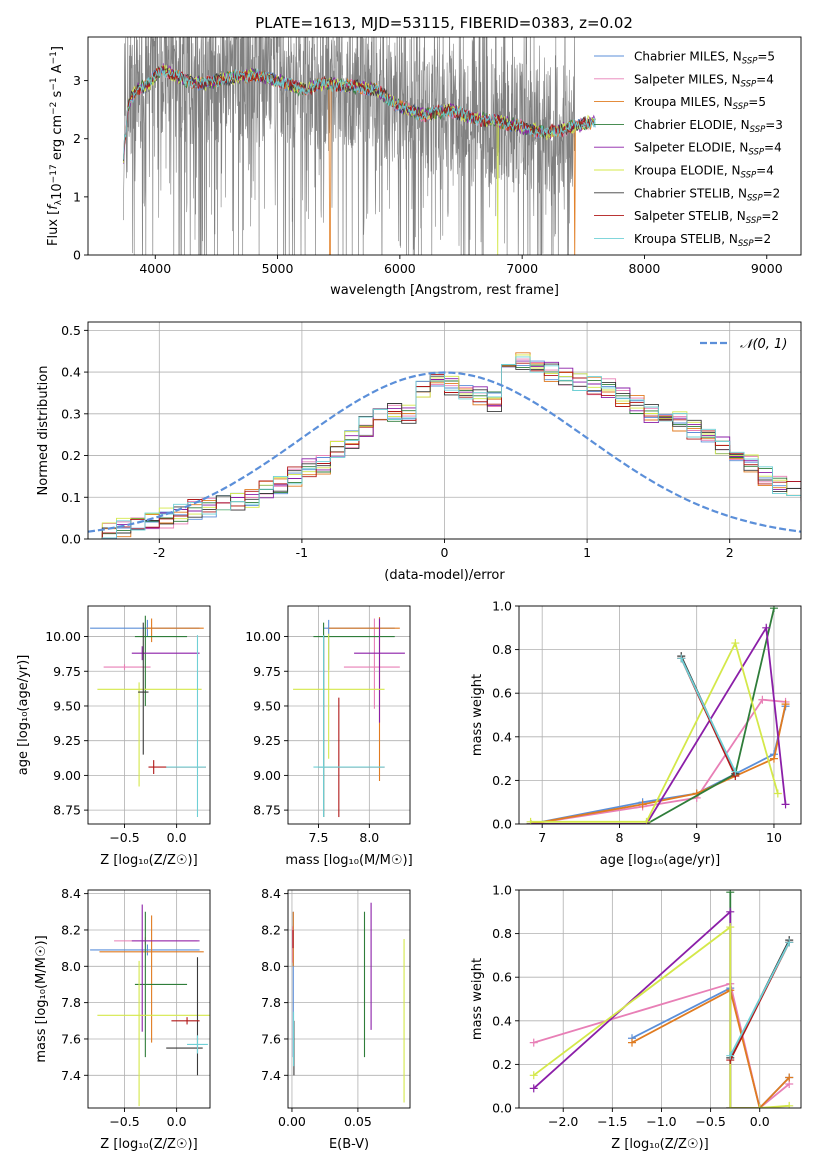 The image size is (819, 1170). What do you see at coordinates (774, 837) in the screenshot?
I see `x-tick-label: 10` at bounding box center [774, 837].